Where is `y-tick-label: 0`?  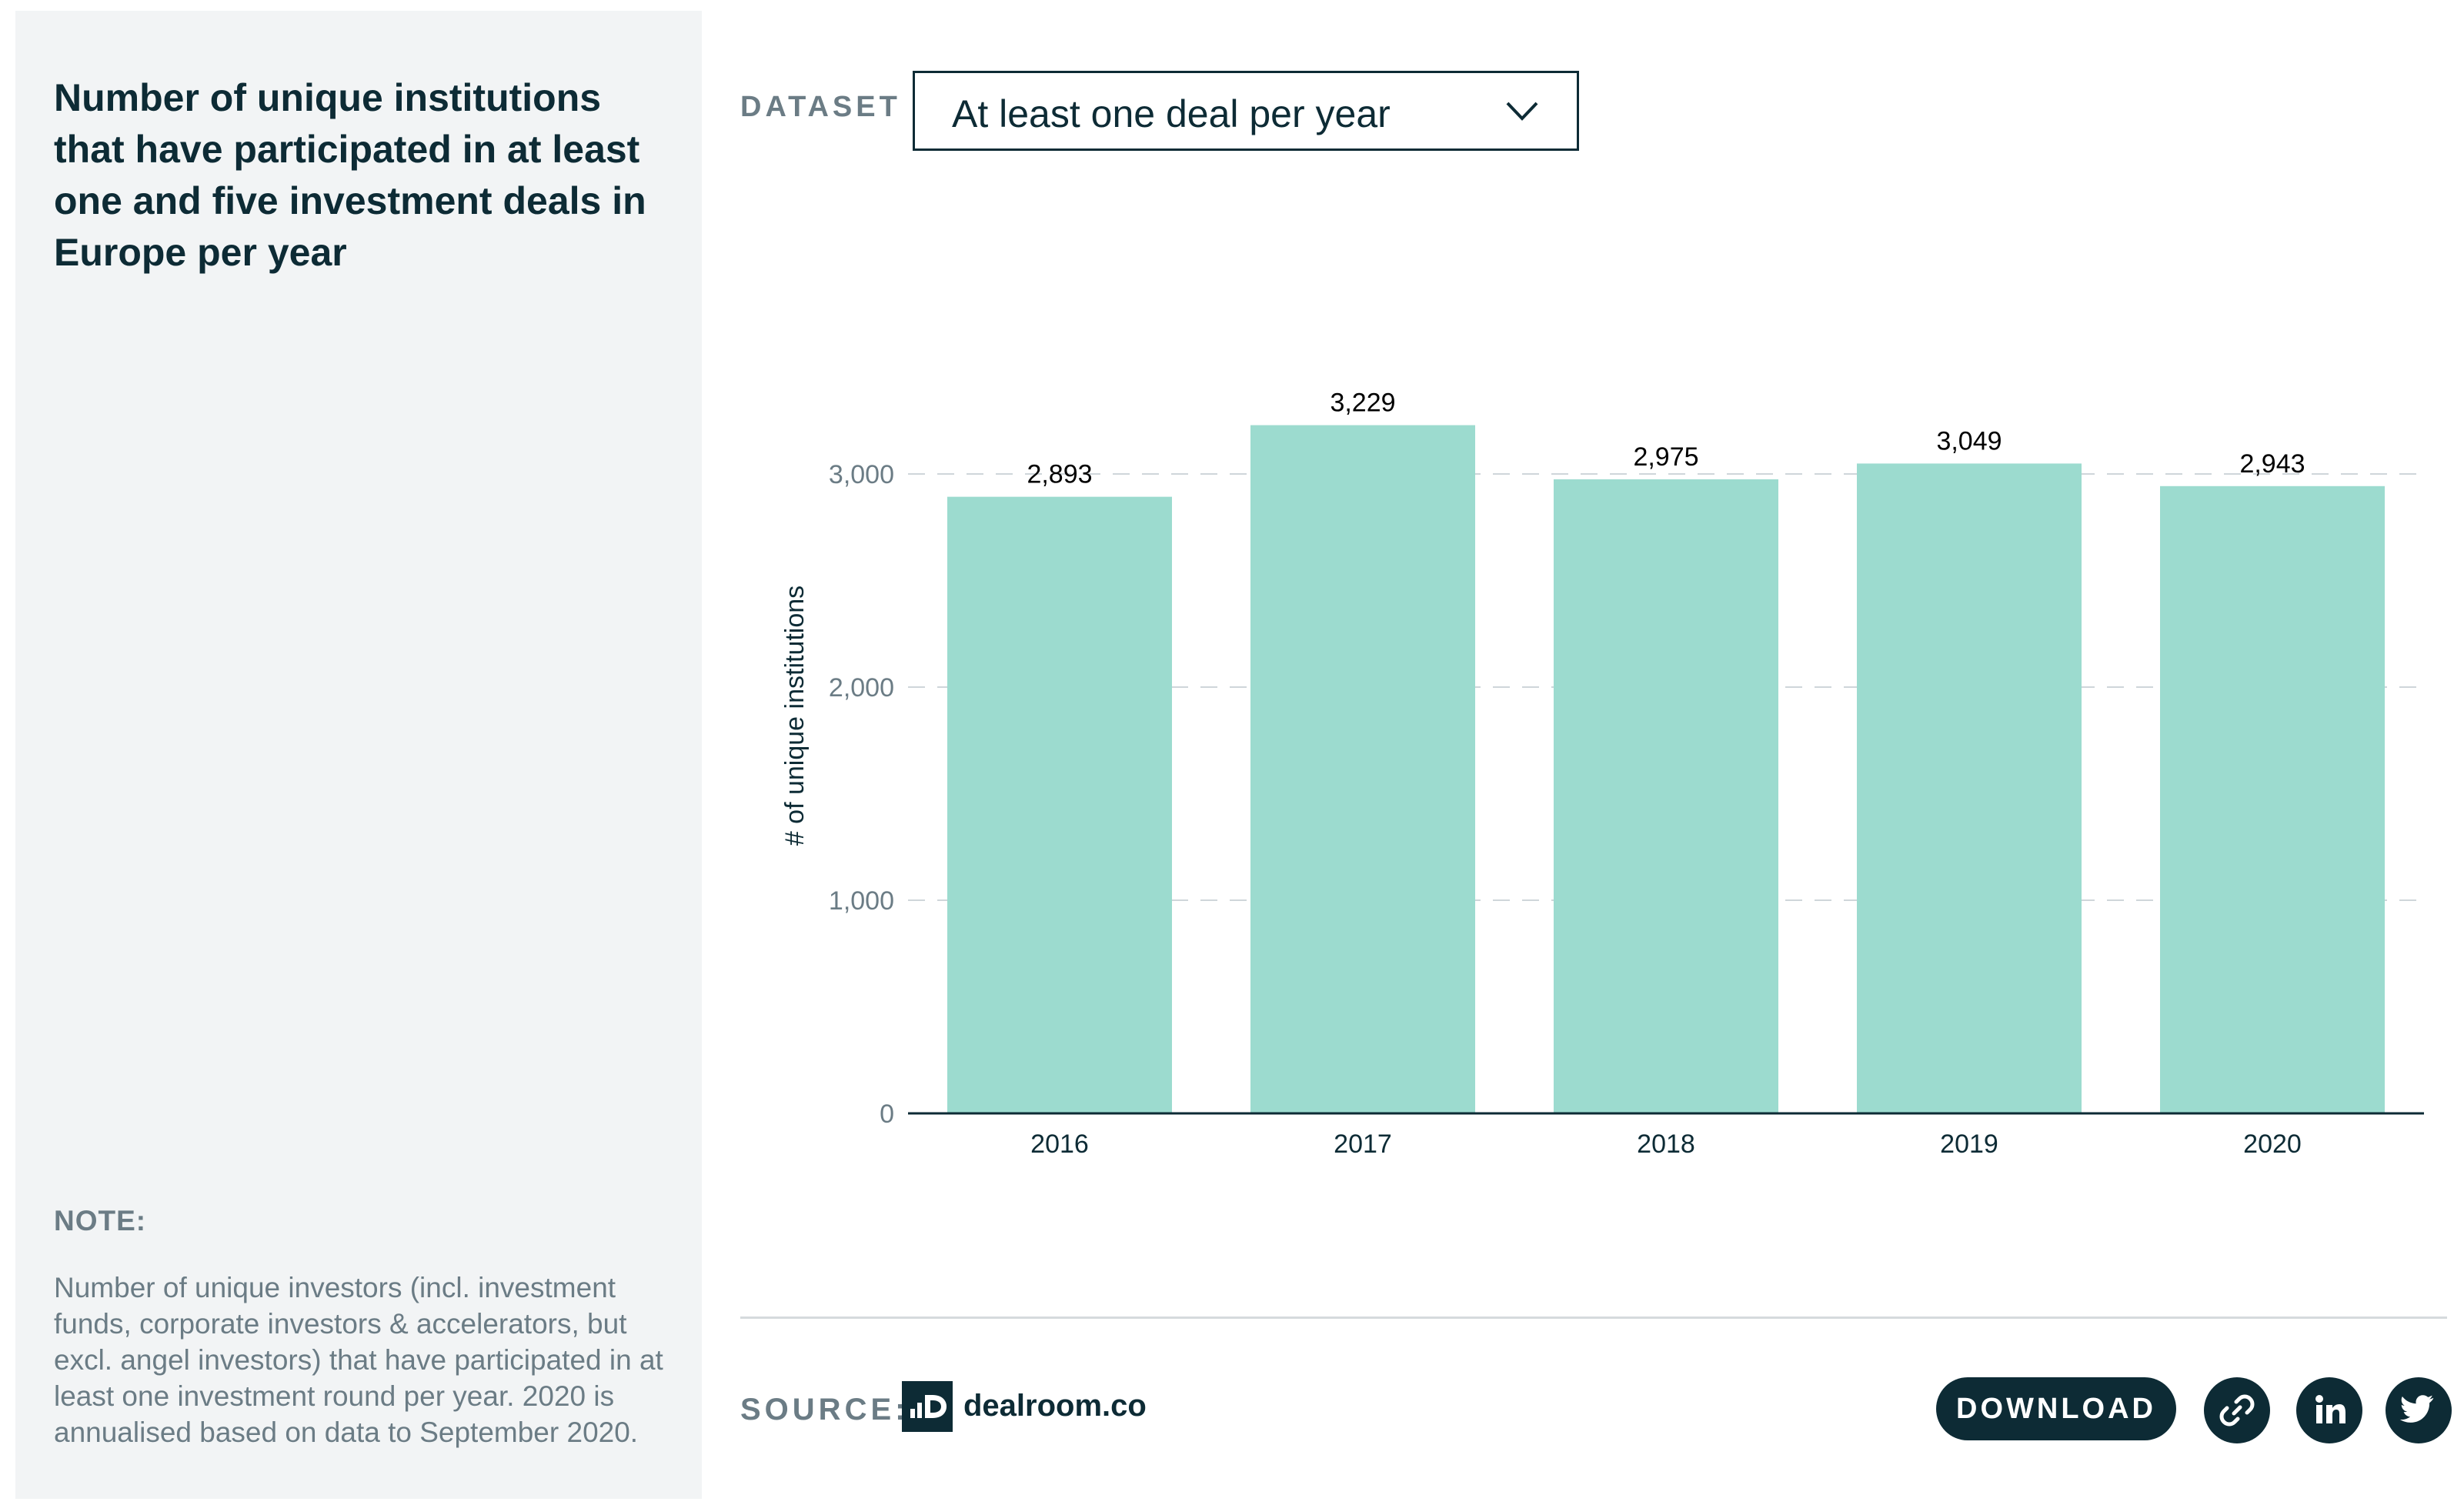 y-tick-label: 0 is located at coordinates (887, 1114).